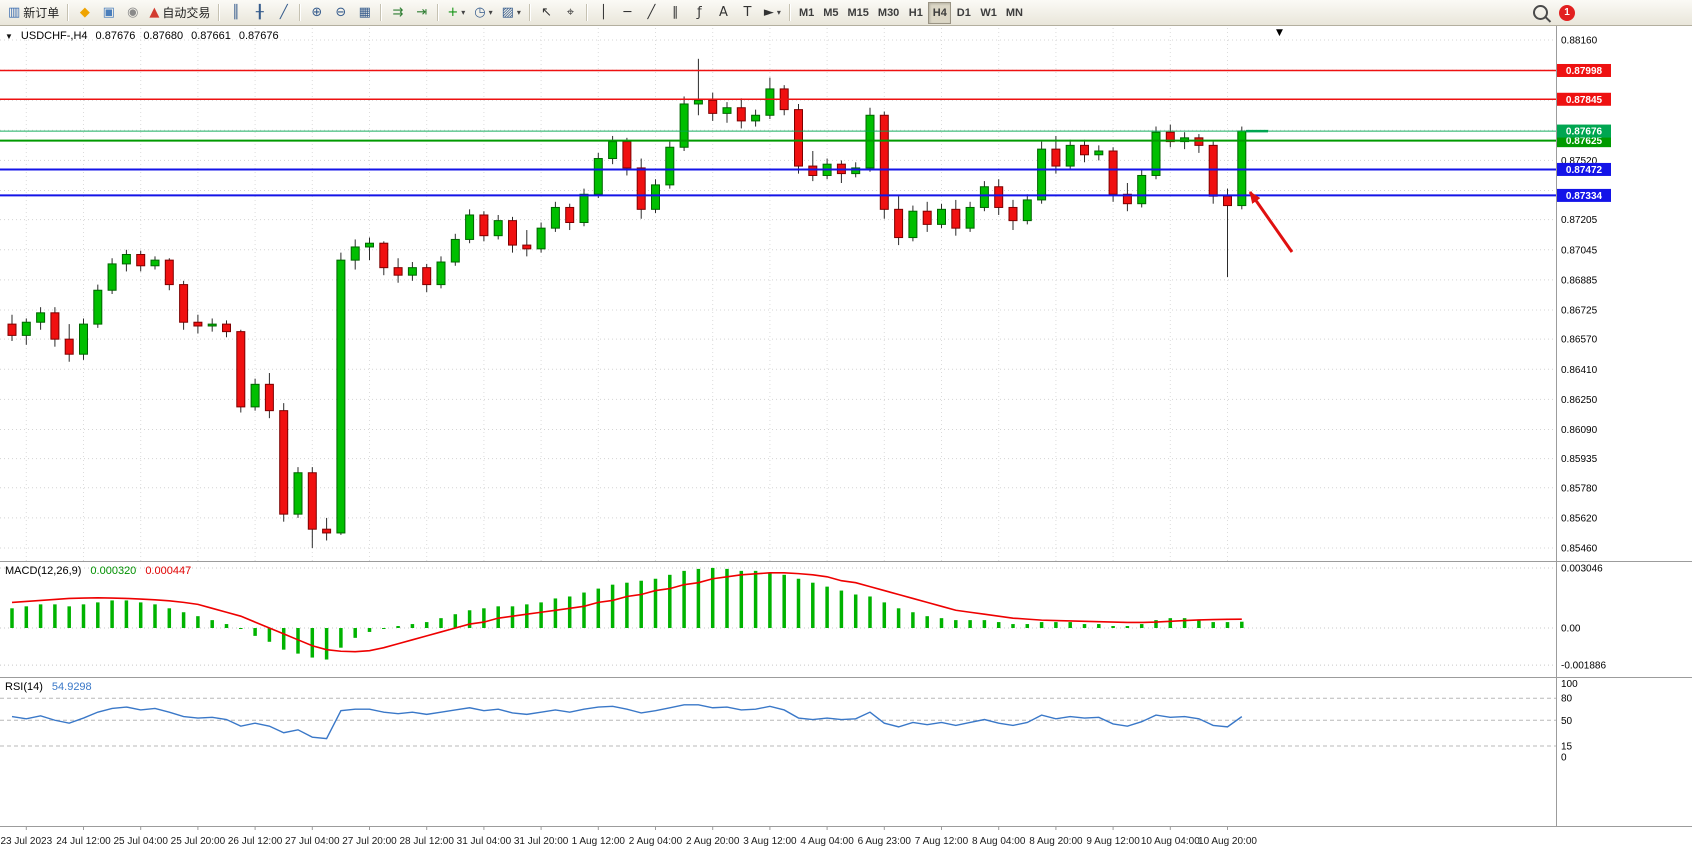 This screenshot has height=854, width=1692. Describe the element at coordinates (108, 13) in the screenshot. I see `market-button: ▣` at that location.